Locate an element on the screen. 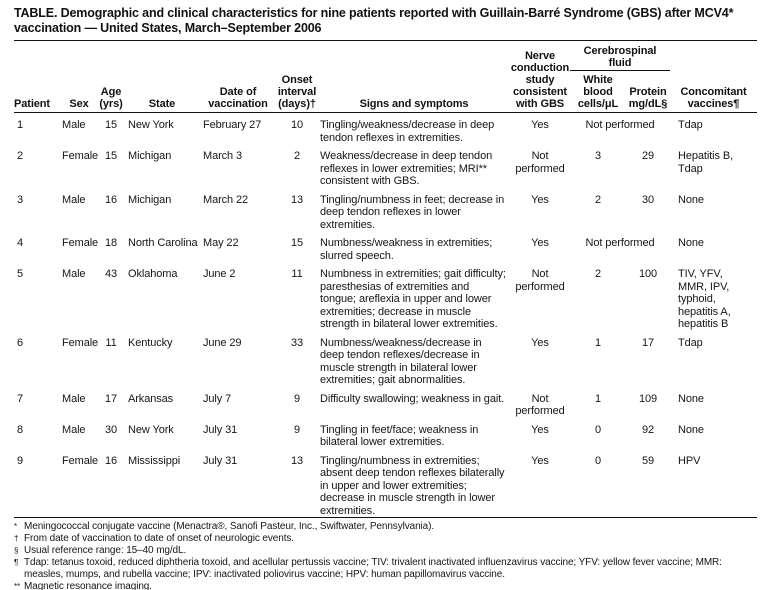 The image size is (767, 590). column-group-cerebrospinal-fluid: Cerebrospinal fluid is located at coordinates (620, 55).